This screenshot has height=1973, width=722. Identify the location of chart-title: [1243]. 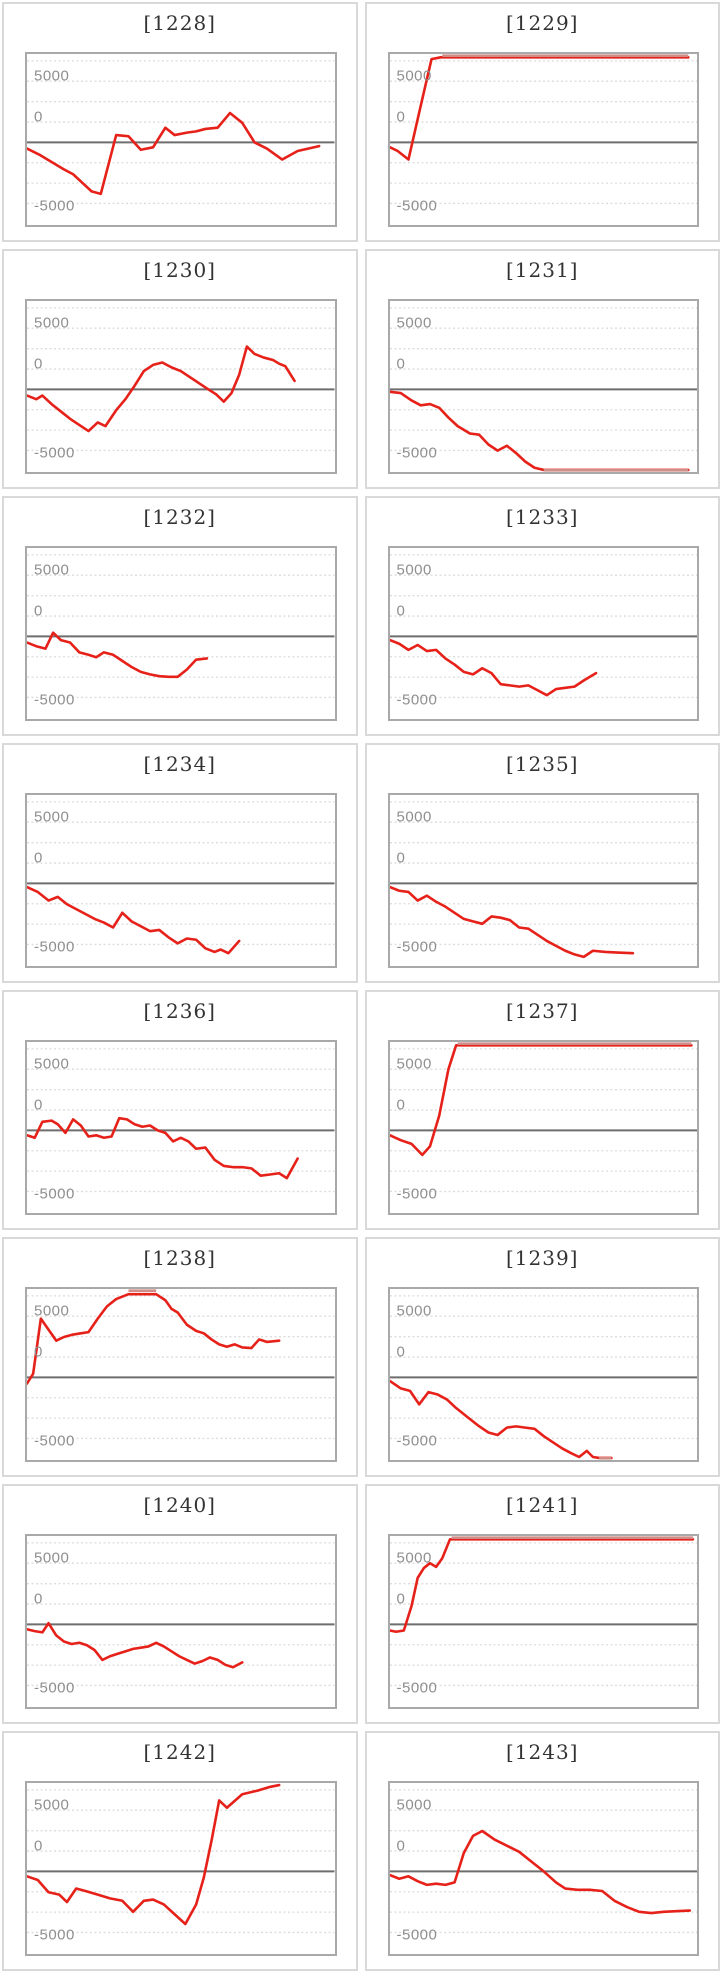
(542, 1752).